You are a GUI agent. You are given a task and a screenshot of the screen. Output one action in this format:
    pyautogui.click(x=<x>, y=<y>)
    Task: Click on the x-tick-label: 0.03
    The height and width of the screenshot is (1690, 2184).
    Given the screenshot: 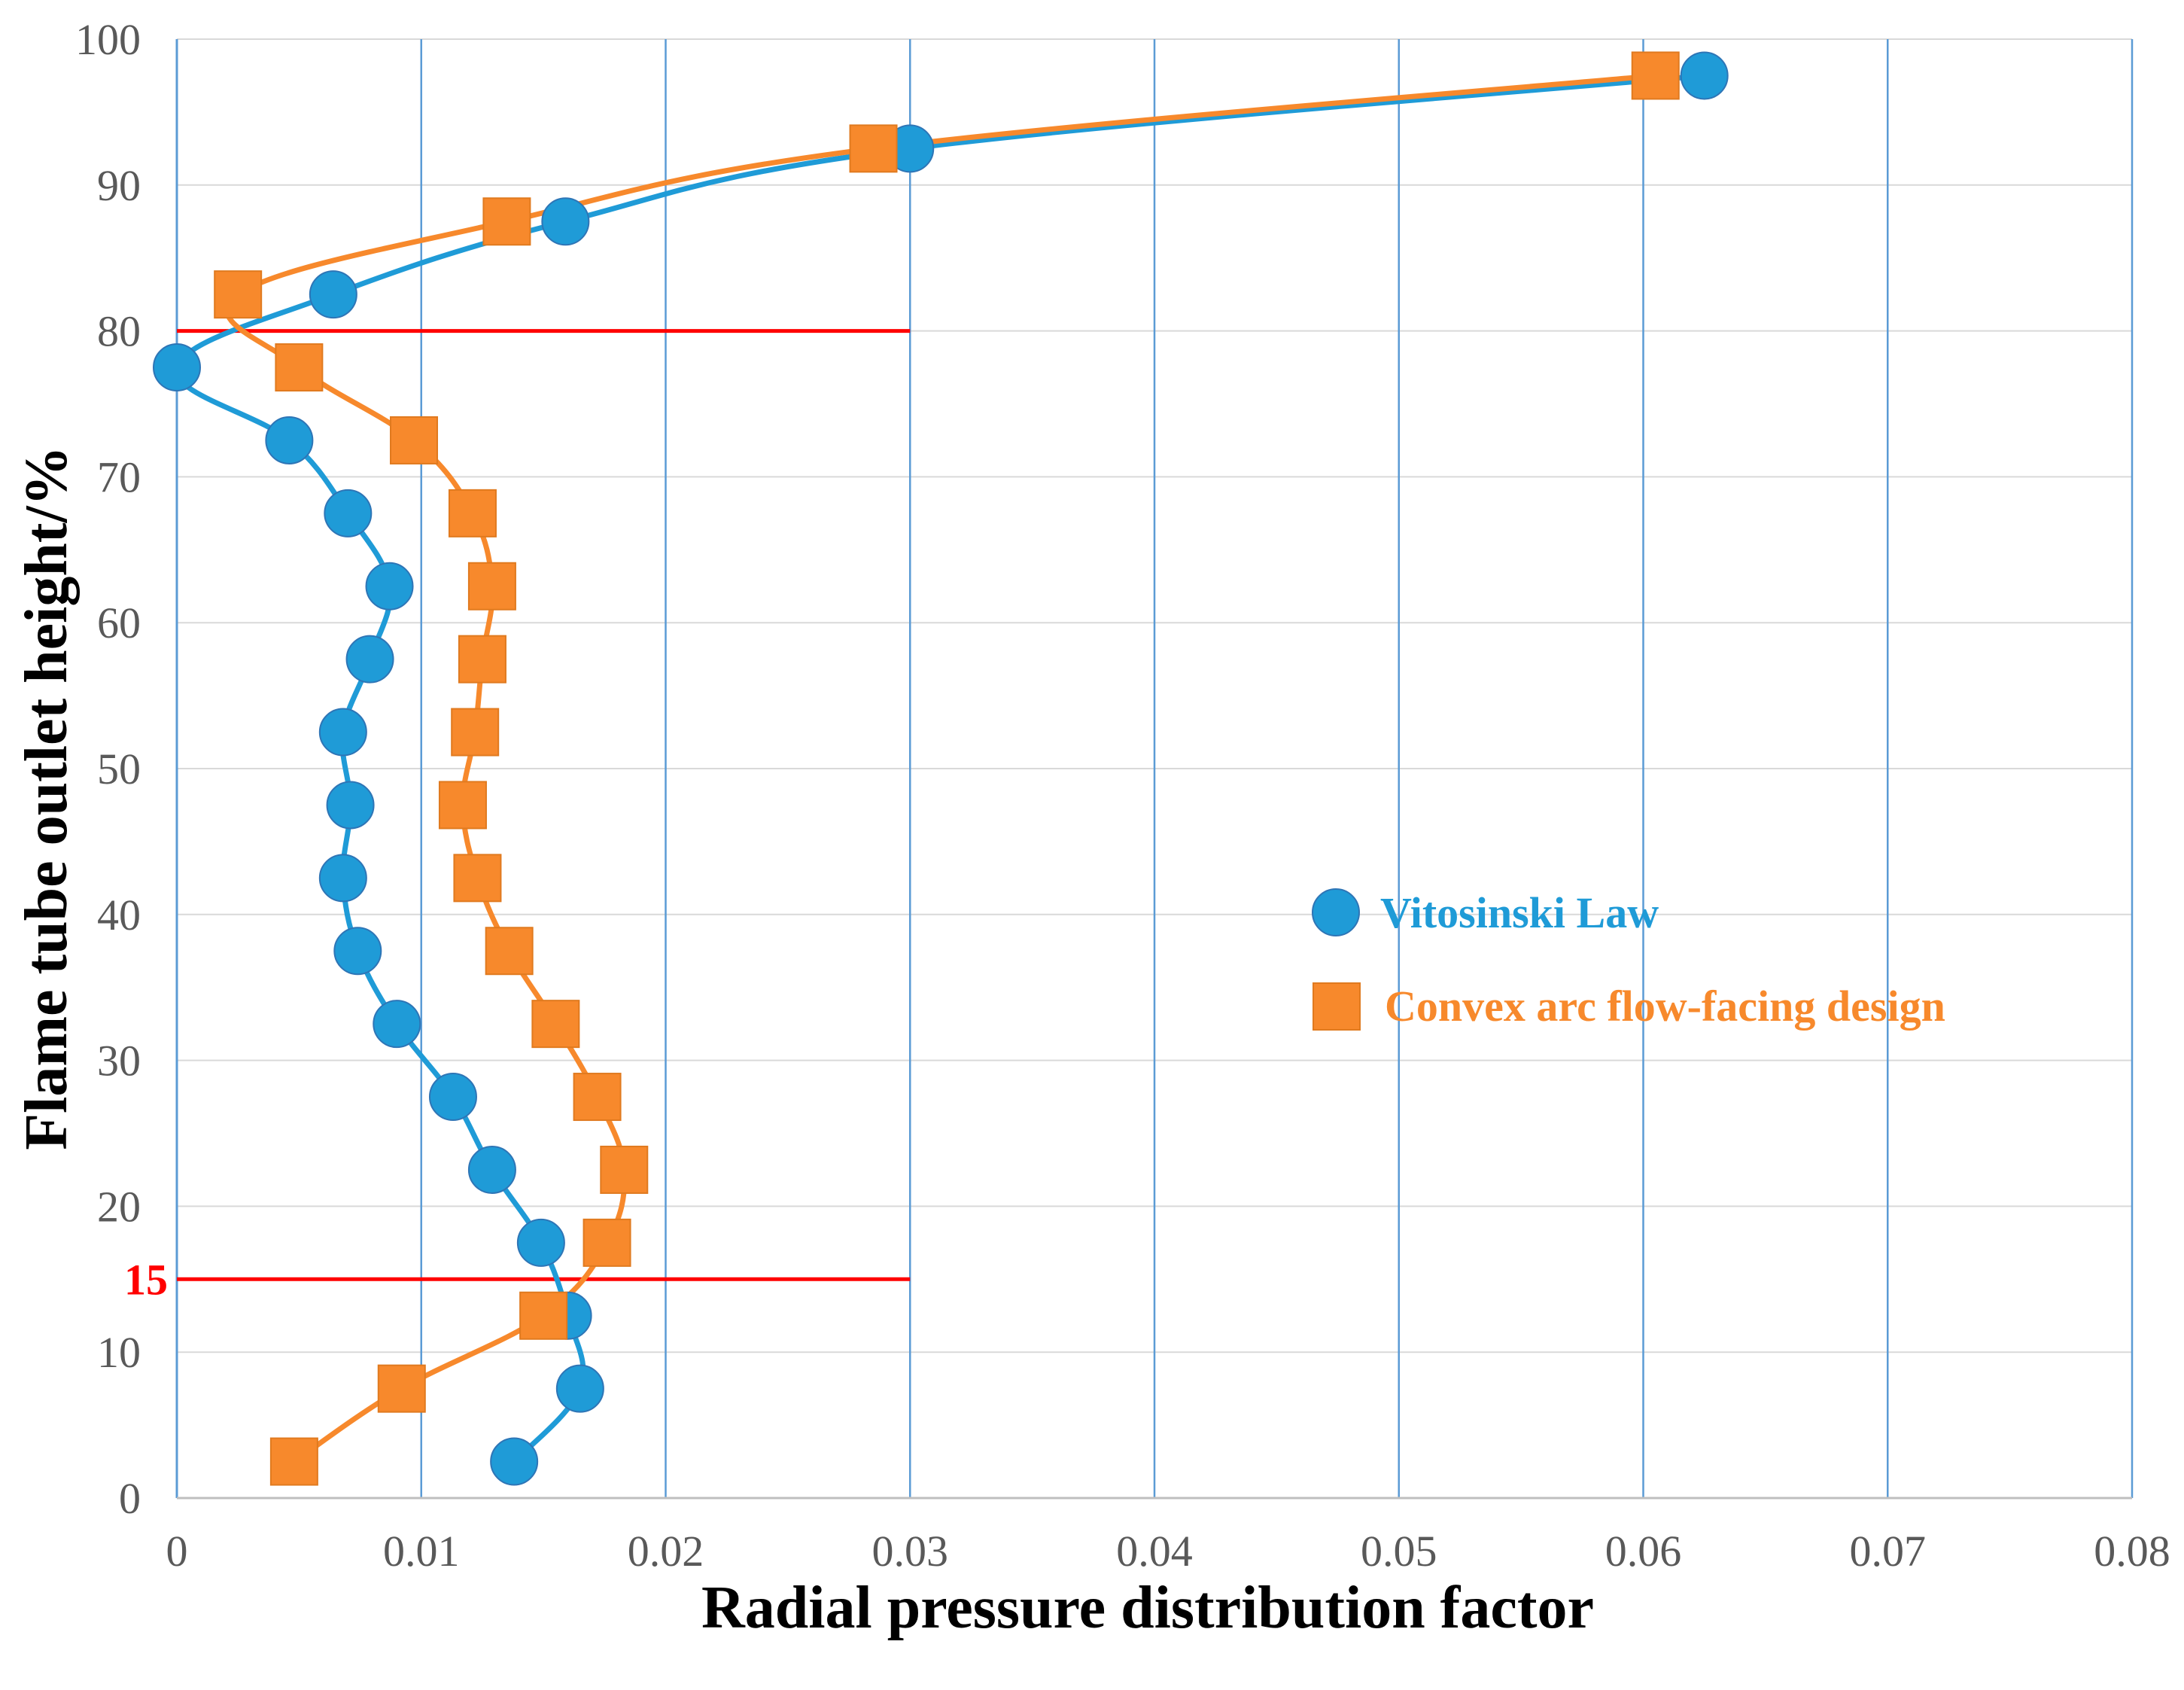 What is the action you would take?
    pyautogui.click(x=910, y=1551)
    